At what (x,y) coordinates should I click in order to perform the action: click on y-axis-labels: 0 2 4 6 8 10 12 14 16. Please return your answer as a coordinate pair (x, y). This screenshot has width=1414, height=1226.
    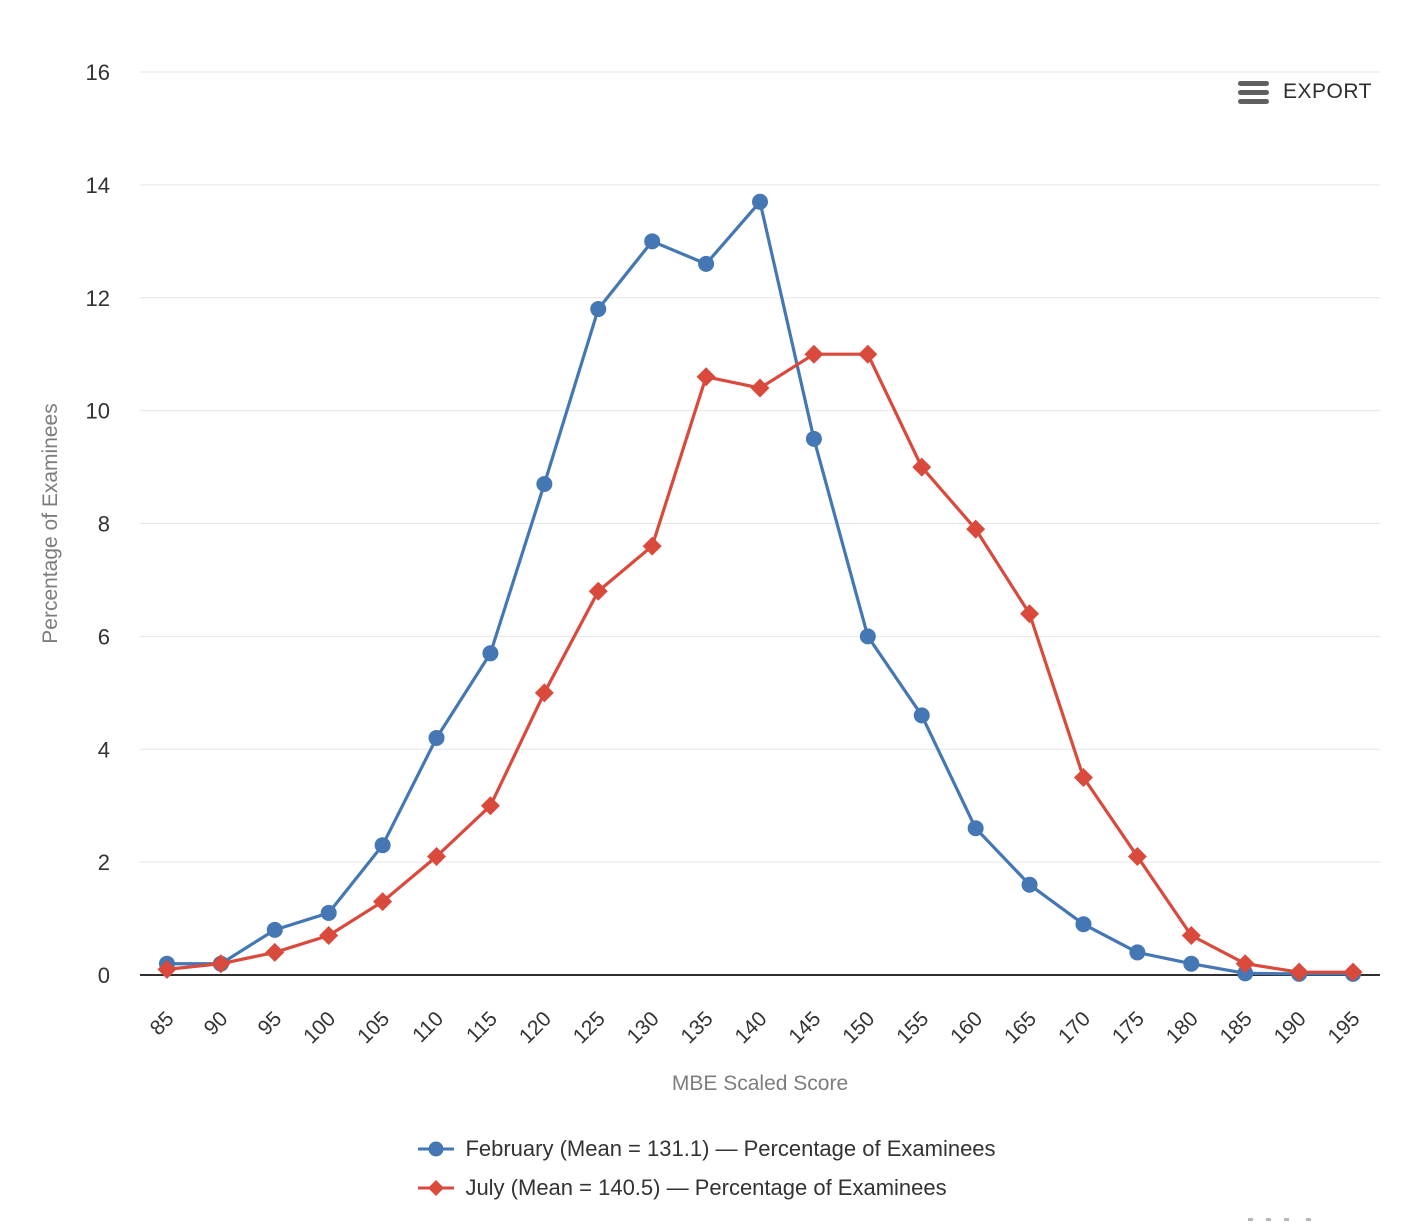
    Looking at the image, I should click on (98, 524).